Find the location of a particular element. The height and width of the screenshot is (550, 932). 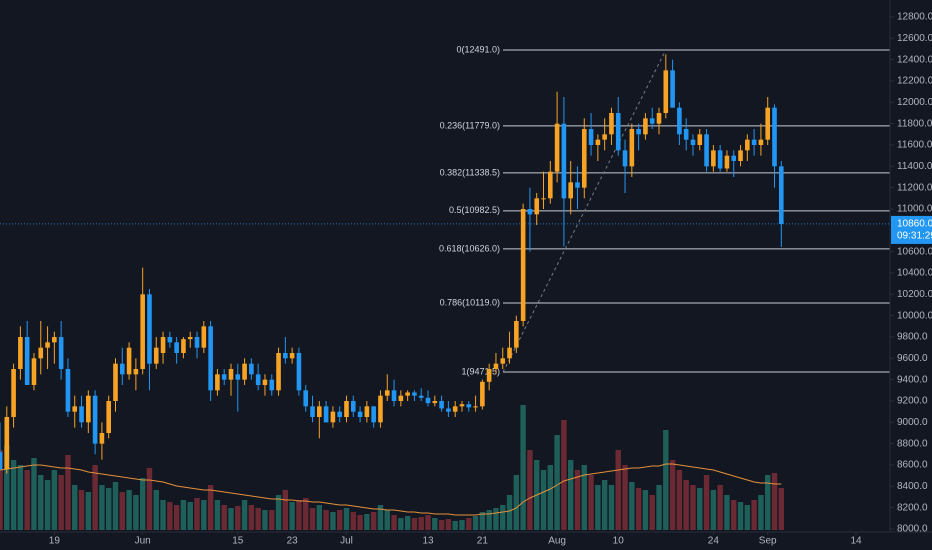

last-price-box is located at coordinates (911, 229).